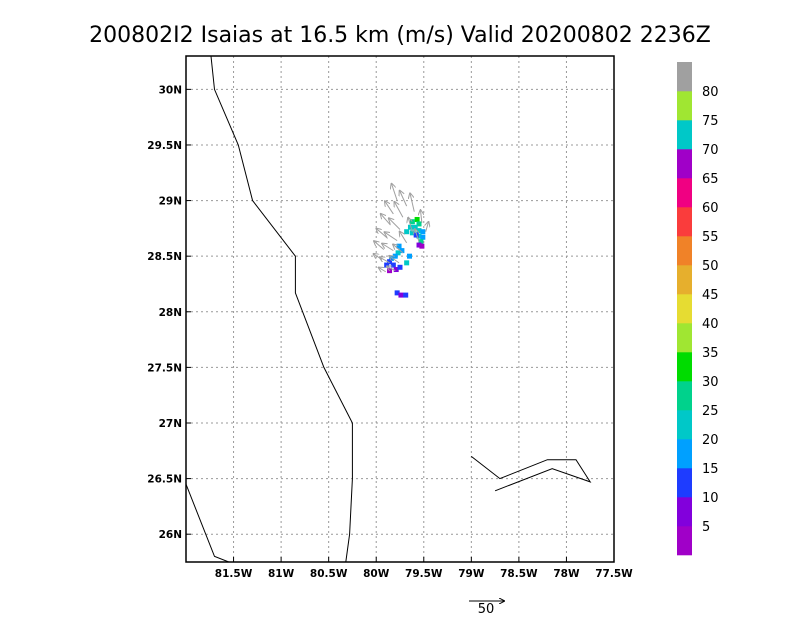  Describe the element at coordinates (710, 92) in the screenshot. I see `colorbar-label: 80` at that location.